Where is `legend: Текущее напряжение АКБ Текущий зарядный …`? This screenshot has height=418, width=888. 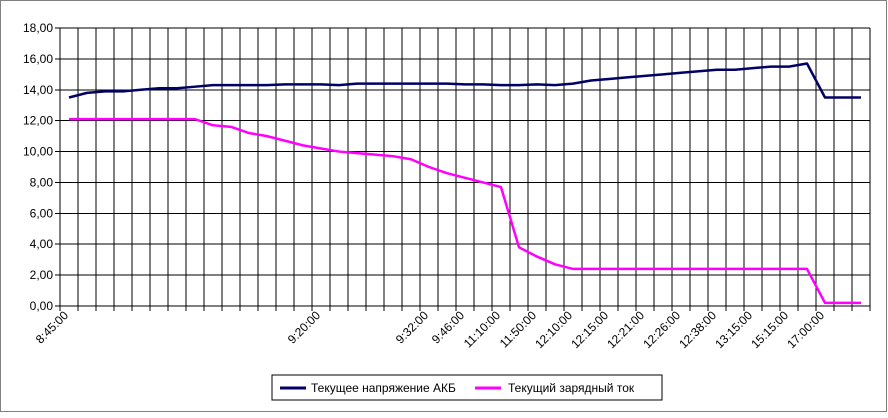 legend: Текущее напряжение АКБ Текущий зарядный … is located at coordinates (467, 387).